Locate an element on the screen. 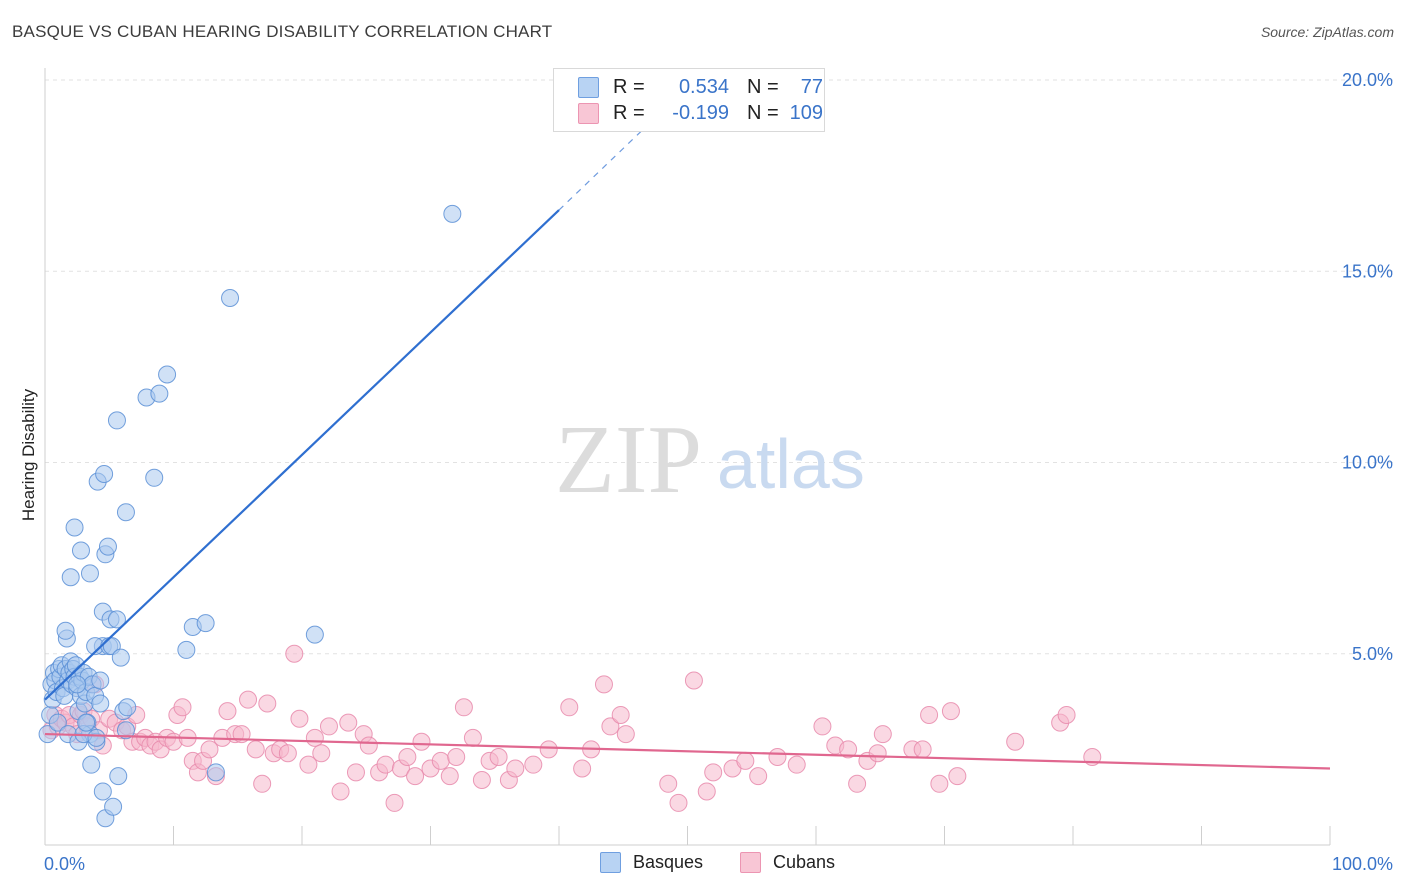  y-axis-title: Hearing Disability is located at coordinates (28, 454).